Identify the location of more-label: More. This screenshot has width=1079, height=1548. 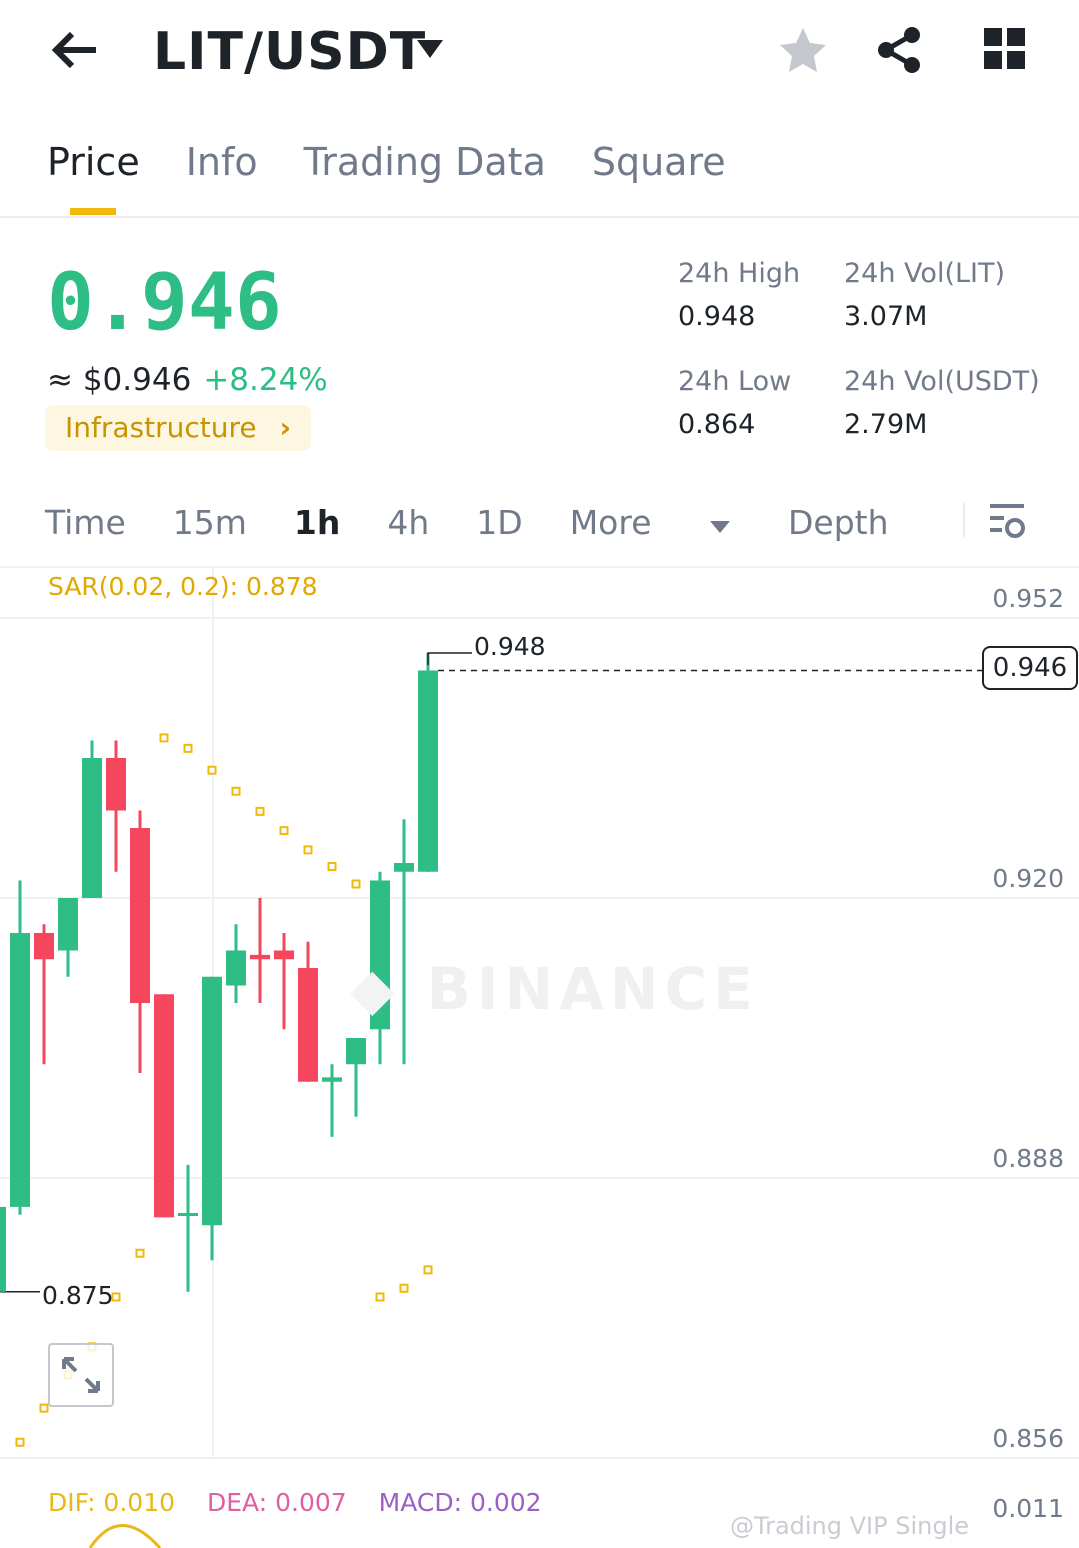
(610, 522).